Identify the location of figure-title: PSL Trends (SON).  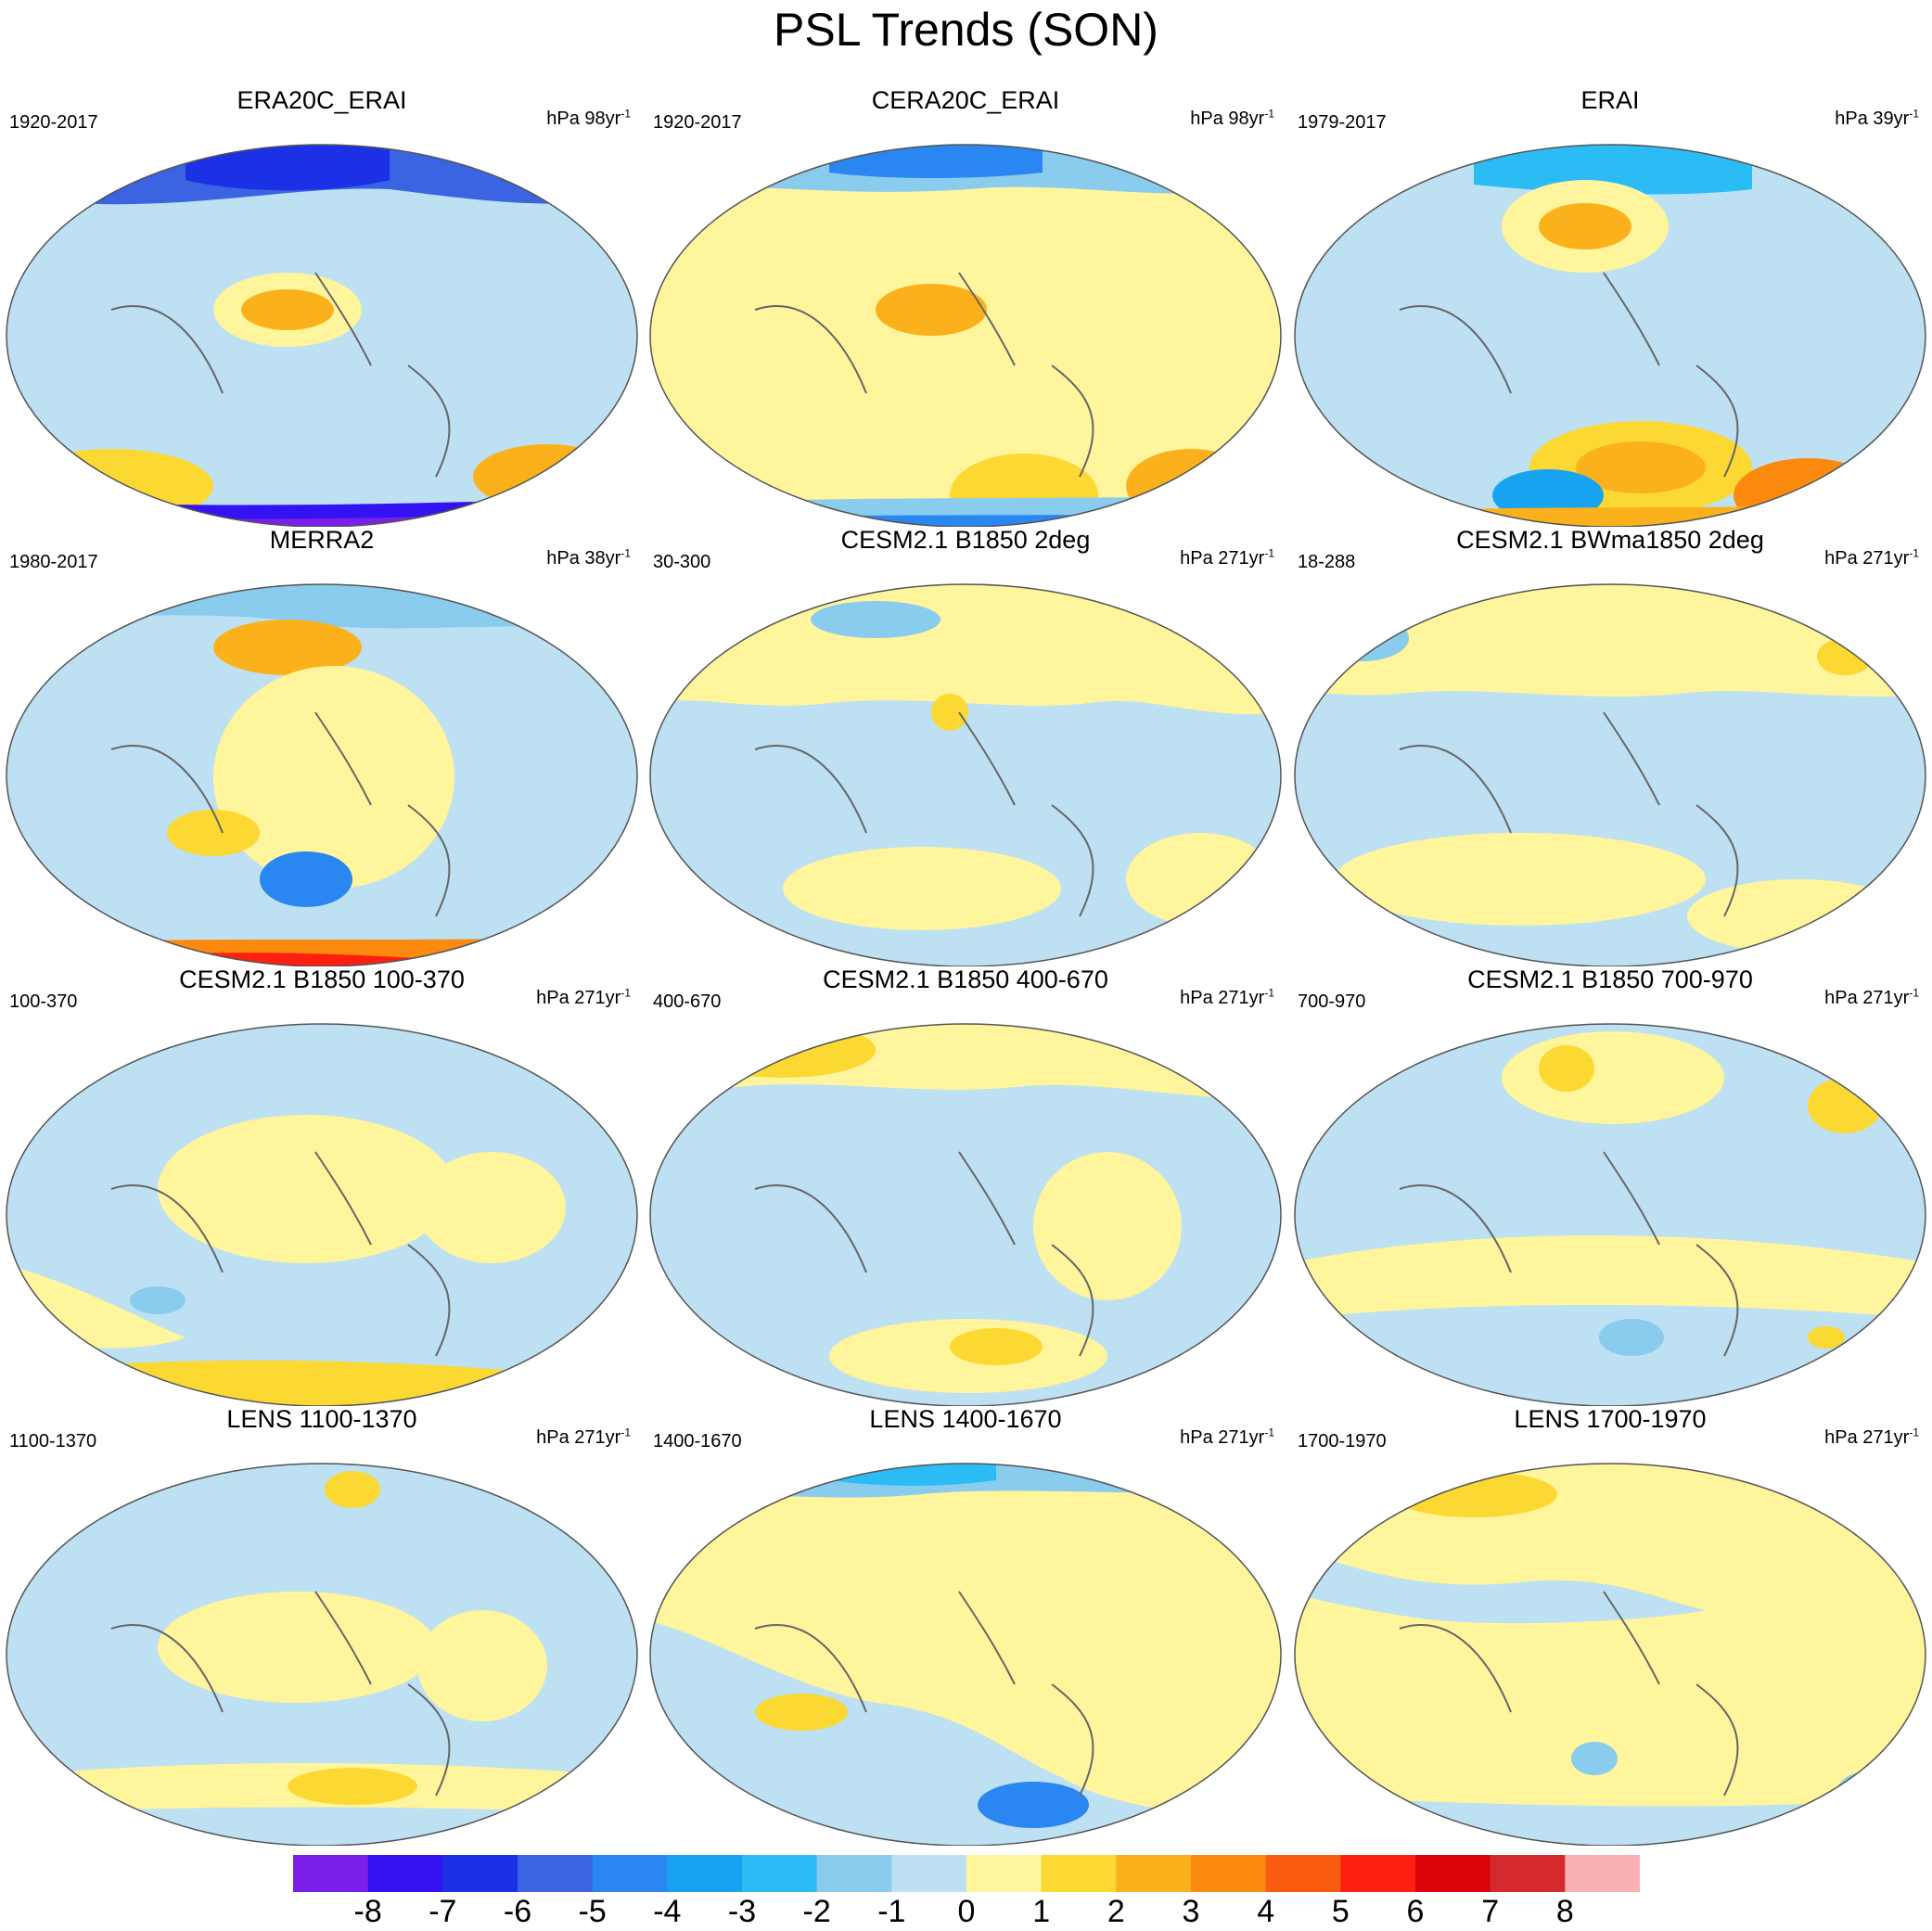
(966, 30).